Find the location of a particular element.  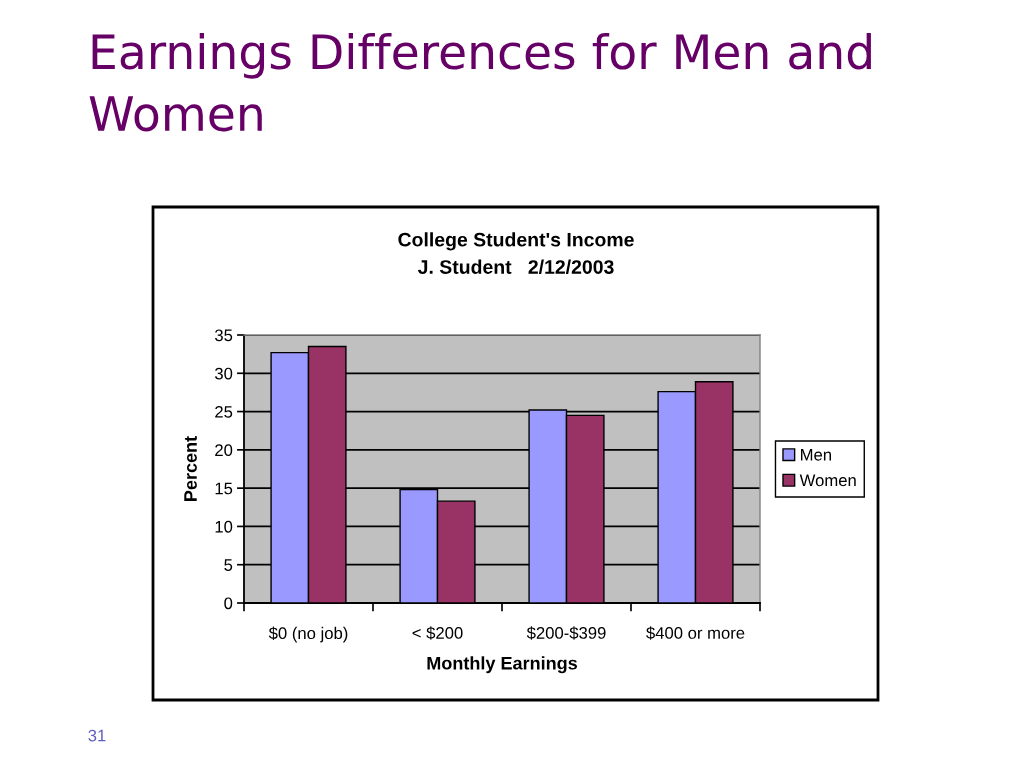

y-tick-label: 15 is located at coordinates (224, 488).